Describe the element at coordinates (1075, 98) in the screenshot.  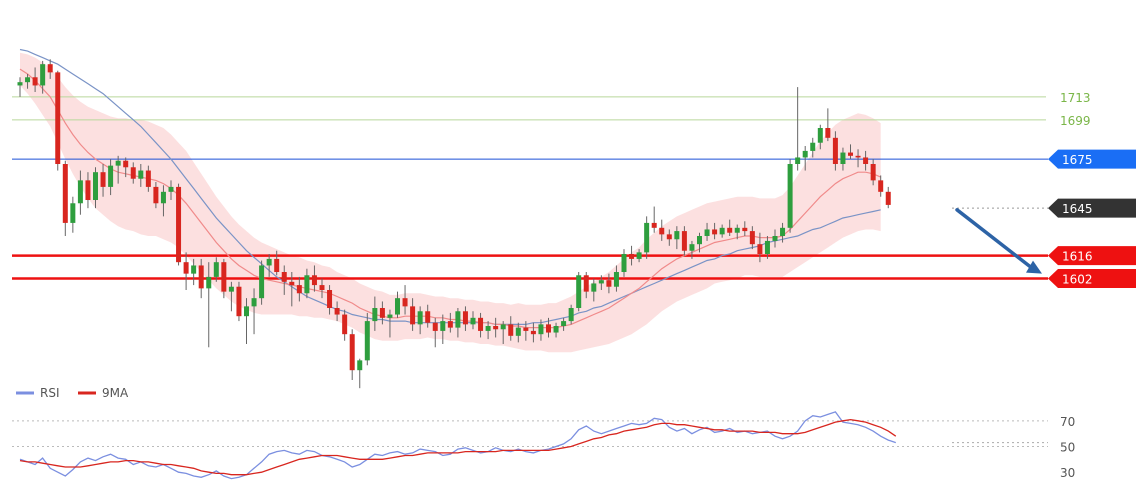
I see `resistance-2-label: 1713` at that location.